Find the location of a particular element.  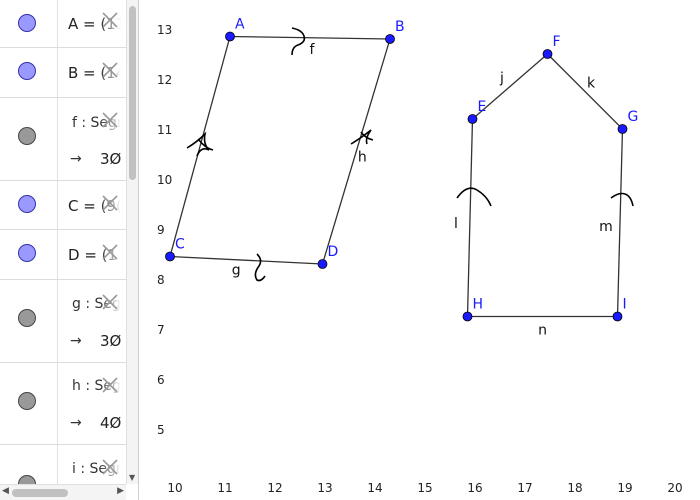

algebra-row-point-d: D = (1 is located at coordinates (63, 255).